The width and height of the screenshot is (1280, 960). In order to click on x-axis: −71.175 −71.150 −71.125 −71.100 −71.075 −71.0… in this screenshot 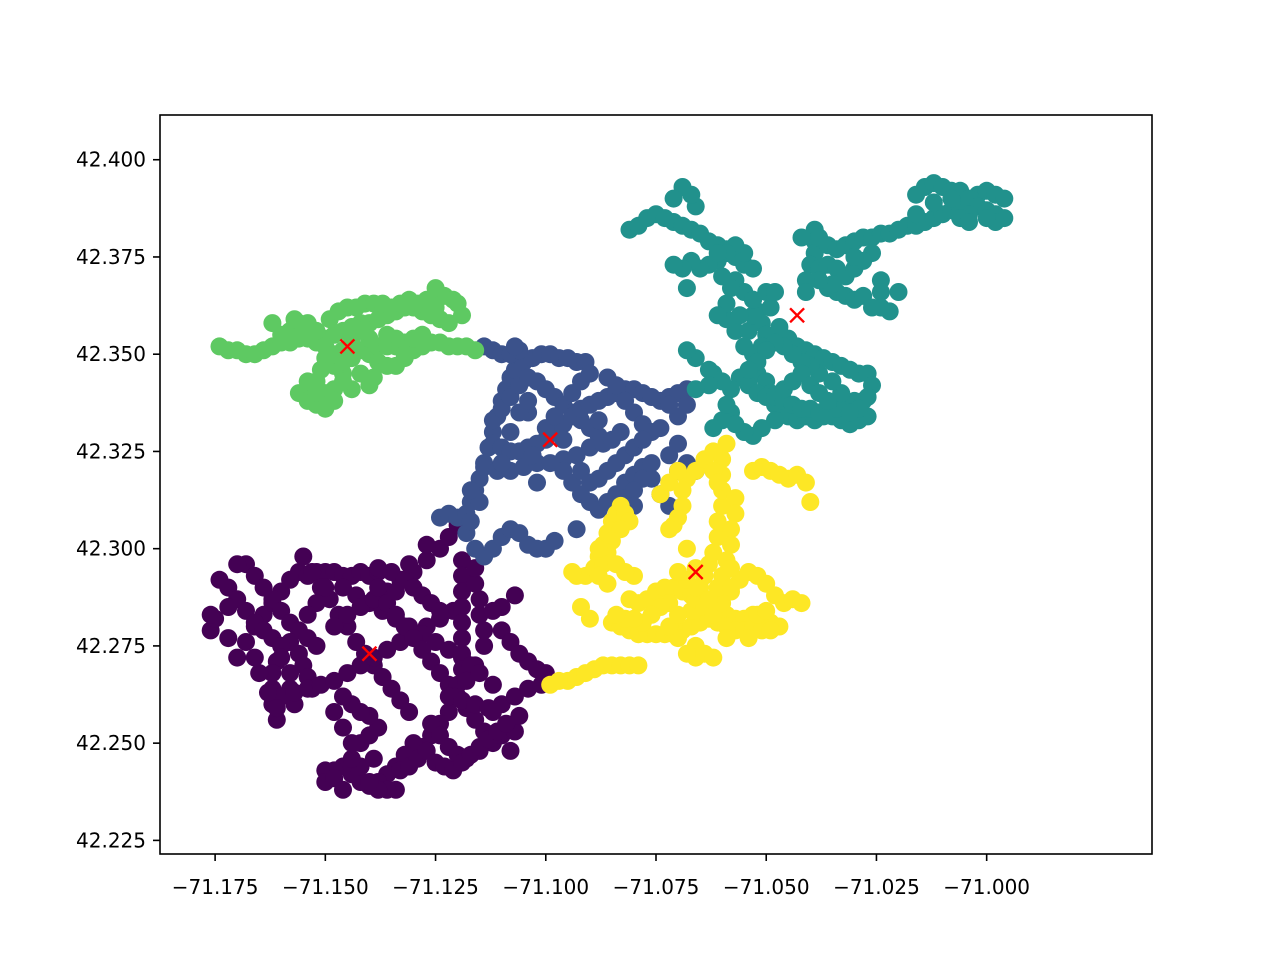, I will do `click(601, 876)`.